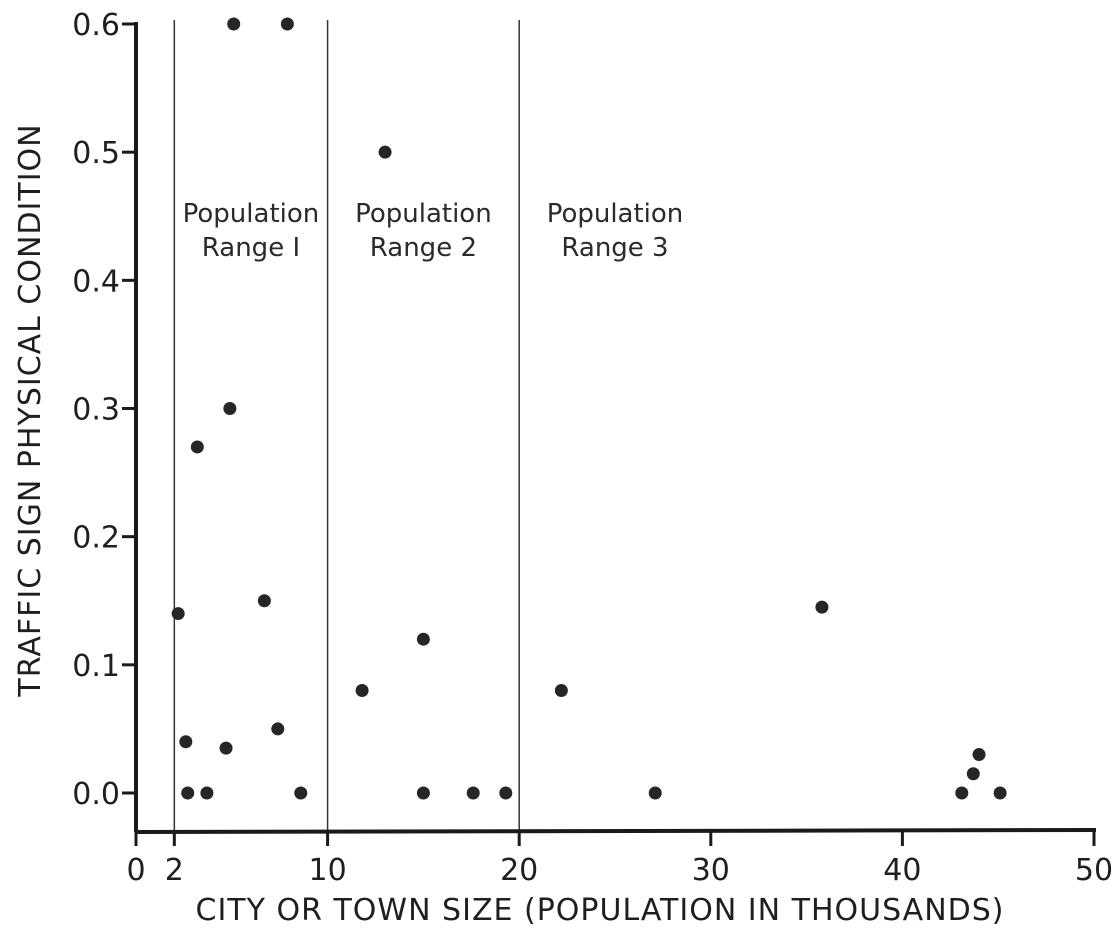 The height and width of the screenshot is (943, 1116). Describe the element at coordinates (902, 870) in the screenshot. I see `x-tick-label-5: 40` at that location.